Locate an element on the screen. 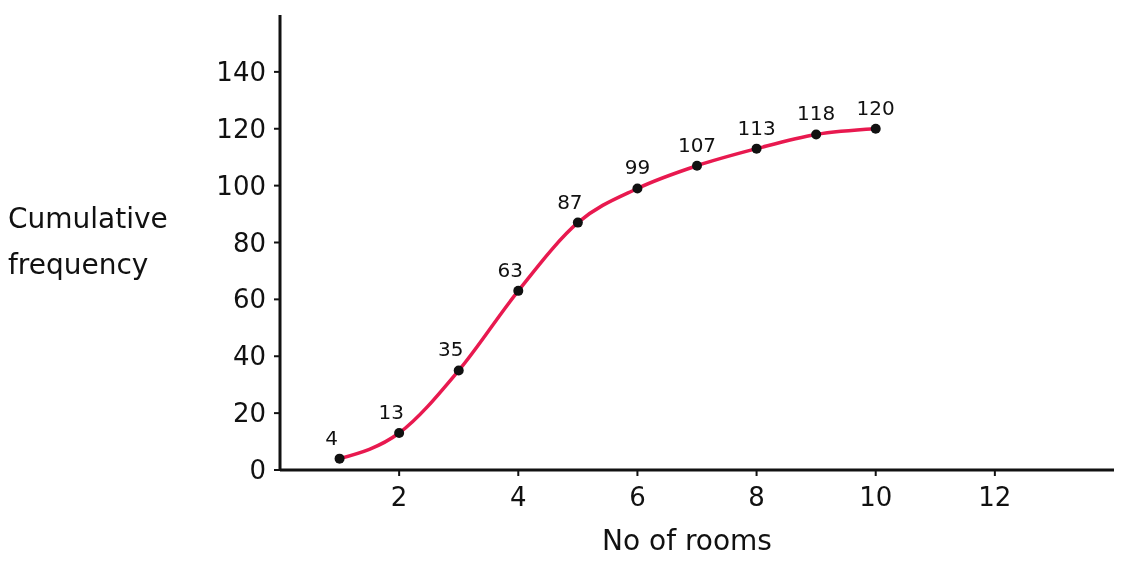 The width and height of the screenshot is (1124, 562). data-label: 87 is located at coordinates (570, 201).